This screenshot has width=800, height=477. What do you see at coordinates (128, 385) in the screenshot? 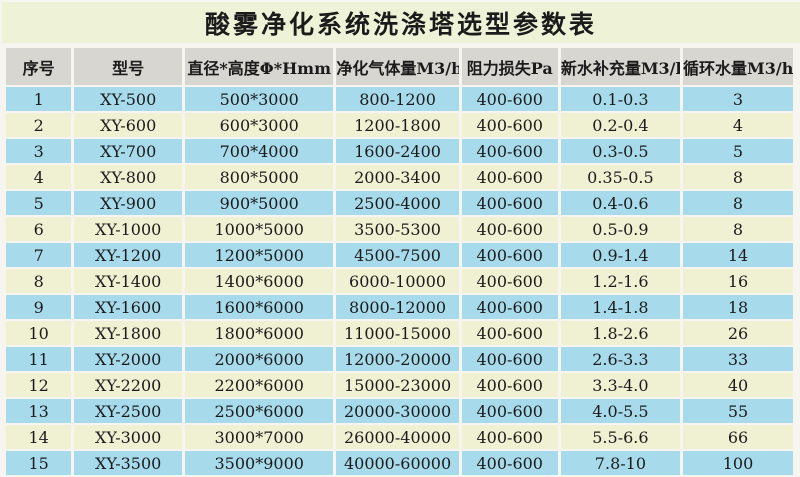
I see `table-cell: XY-2200` at bounding box center [128, 385].